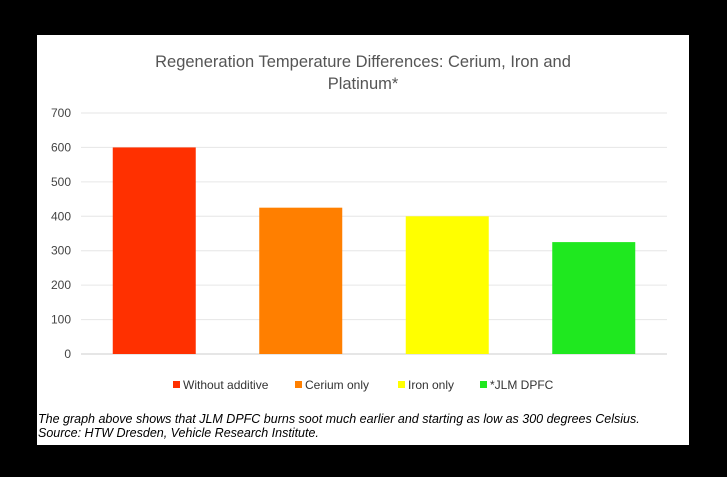 The height and width of the screenshot is (477, 727). Describe the element at coordinates (401, 384) in the screenshot. I see `legend-swatch-iron-only` at that location.